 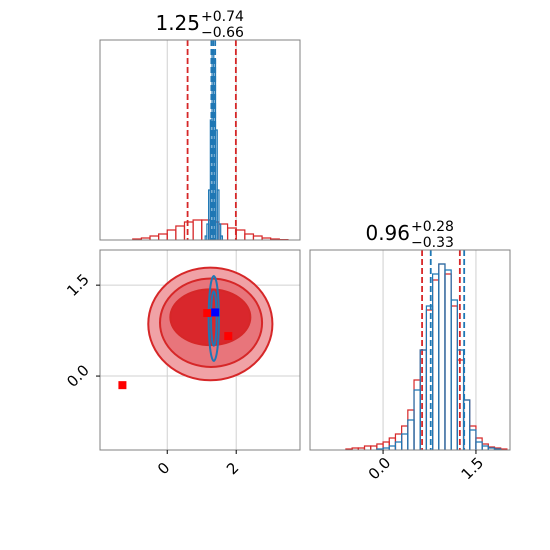 I want to click on y-tick-label: 1.5, so click(x=78, y=285).